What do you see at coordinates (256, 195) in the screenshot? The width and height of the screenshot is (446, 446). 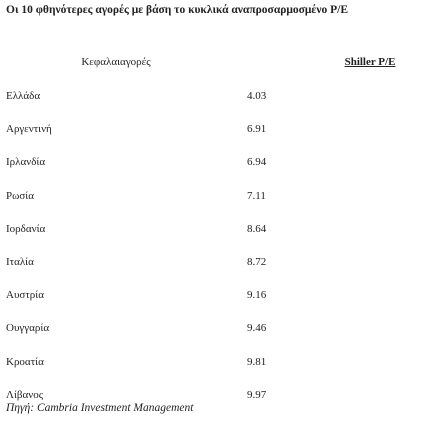 I see `pe-value: 7.11` at bounding box center [256, 195].